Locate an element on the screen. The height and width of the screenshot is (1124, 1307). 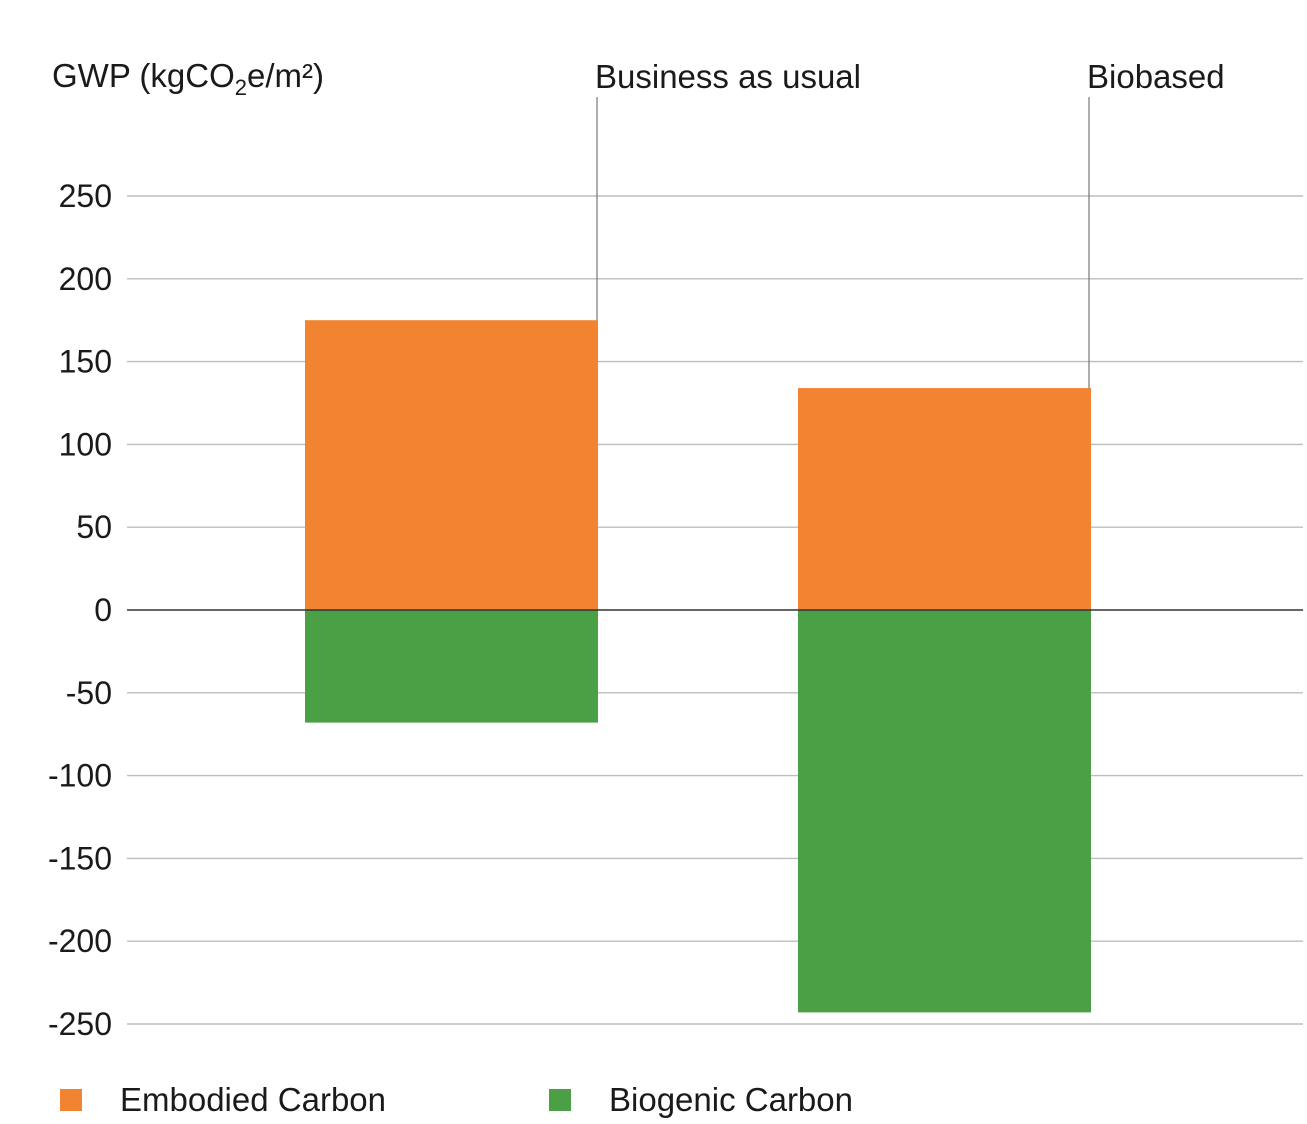
legend-item-embodied: Embodied Carbon is located at coordinates (223, 1100).